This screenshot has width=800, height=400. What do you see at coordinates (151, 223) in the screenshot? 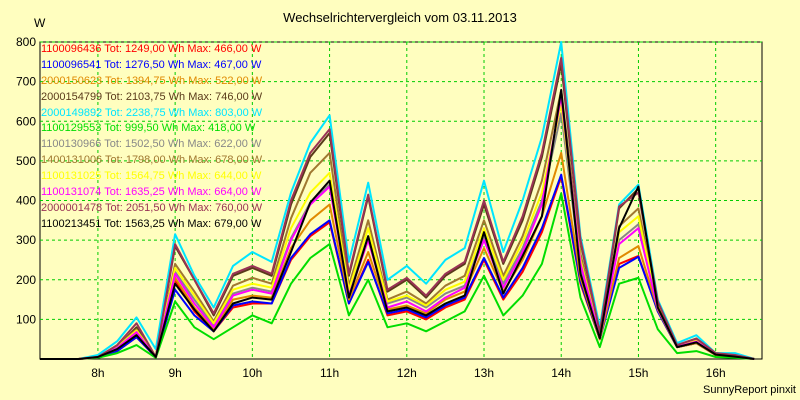
I see `legend-entry-1100213451: 1100213451 Tot: 1563,25 Wh Max: 679,00 W` at bounding box center [151, 223].